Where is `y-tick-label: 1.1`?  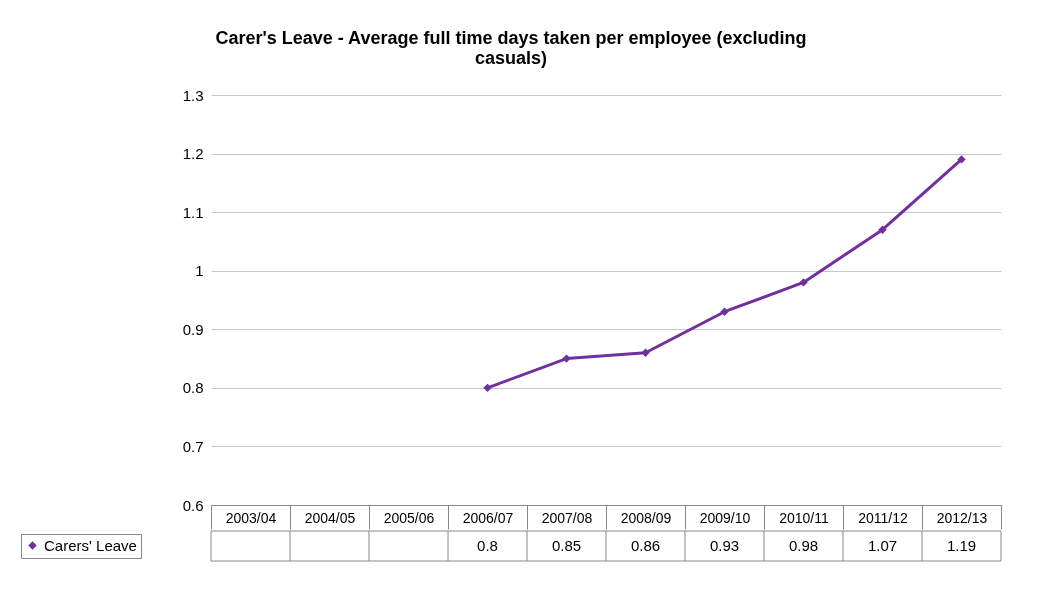
y-tick-label: 1.1 is located at coordinates (193, 212).